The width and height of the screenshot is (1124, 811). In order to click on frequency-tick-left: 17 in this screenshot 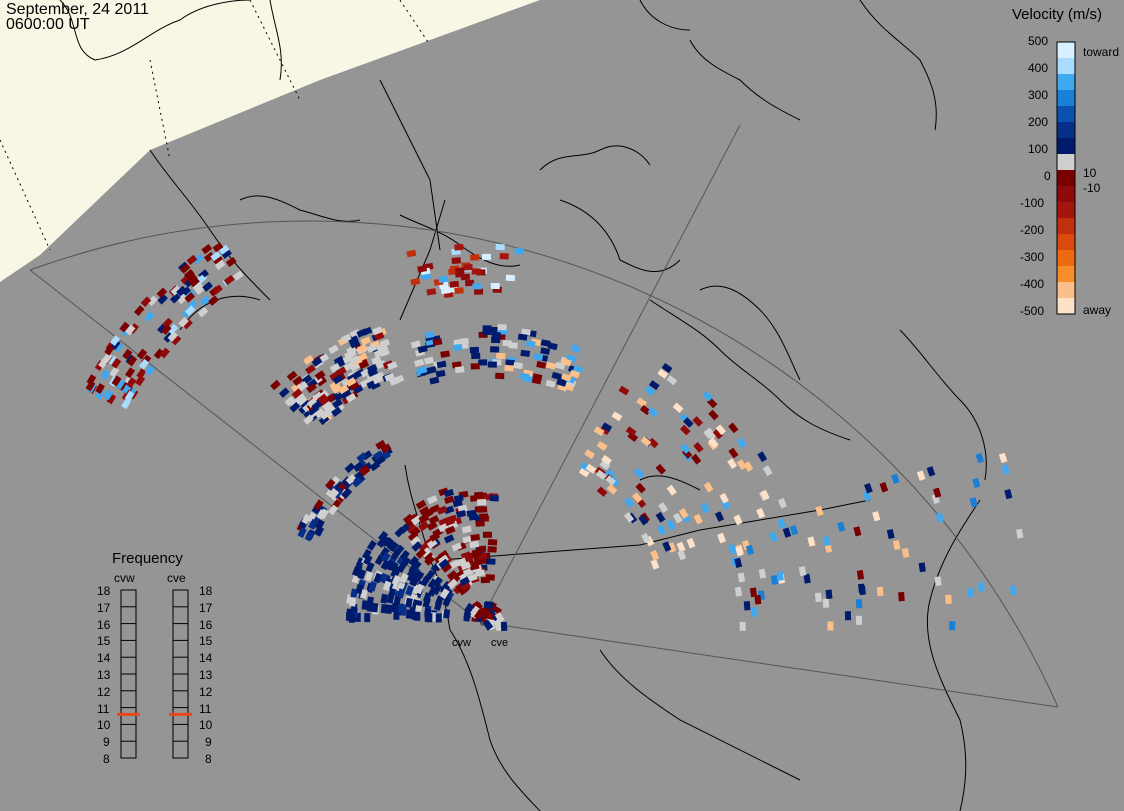, I will do `click(104, 607)`.